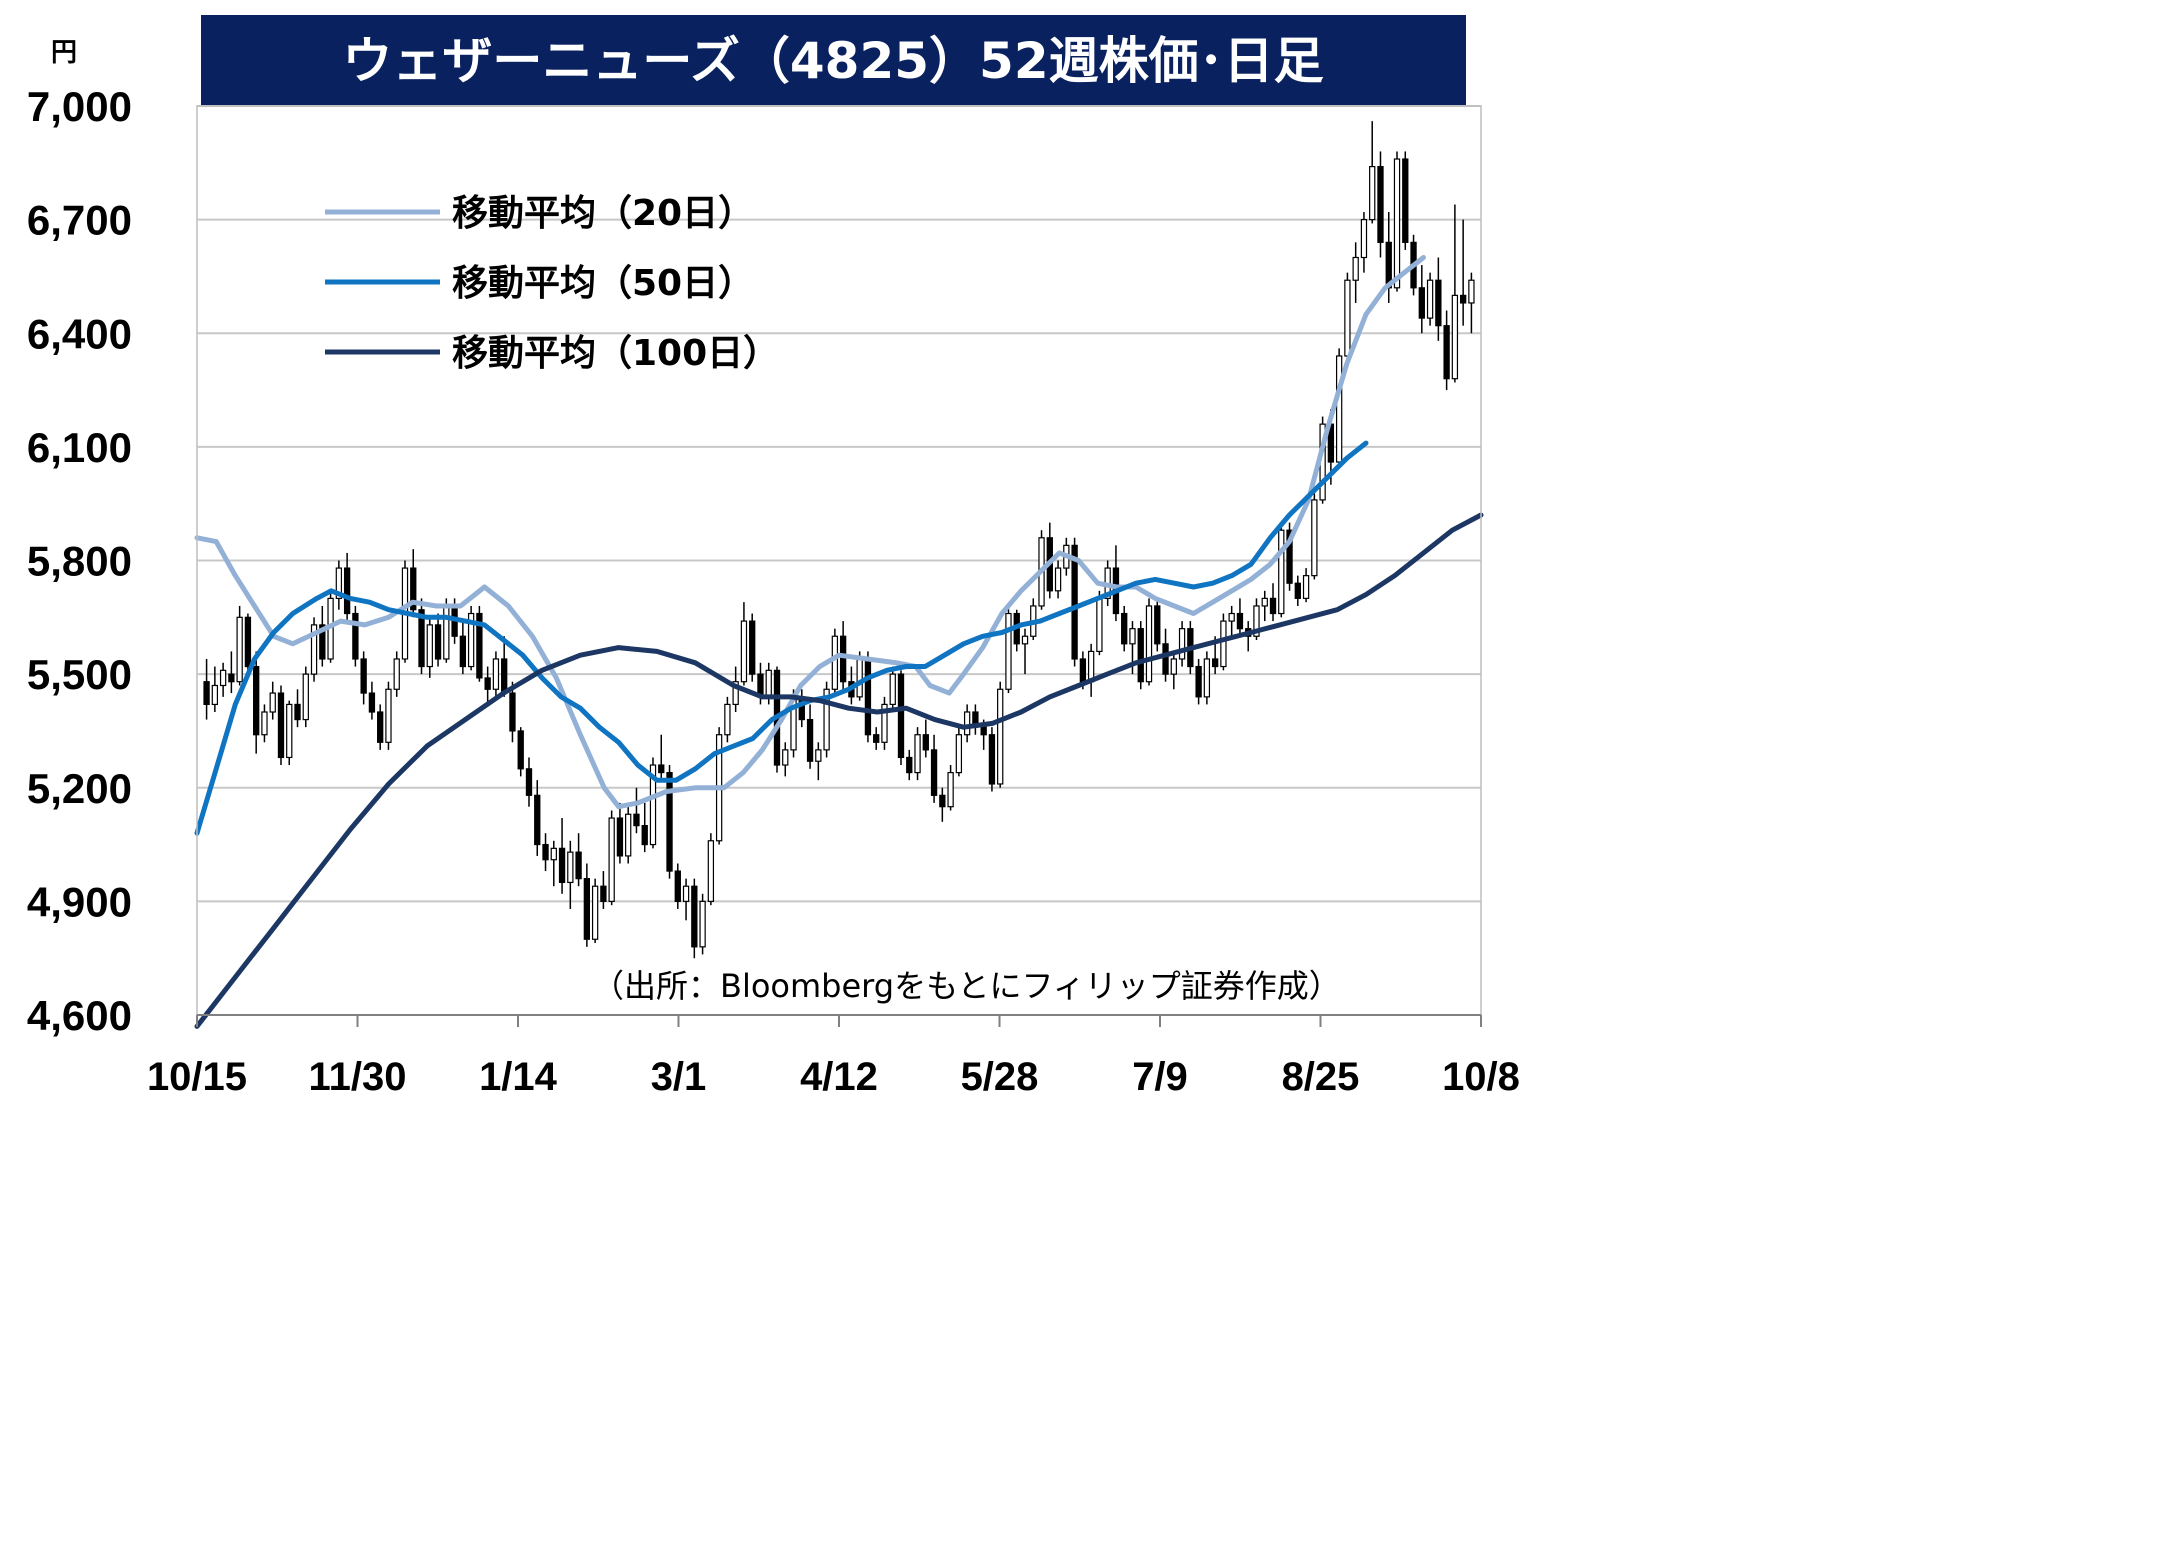 Image resolution: width=2167 pixels, height=1541 pixels. I want to click on x-tick-label: 11/30, so click(358, 1077).